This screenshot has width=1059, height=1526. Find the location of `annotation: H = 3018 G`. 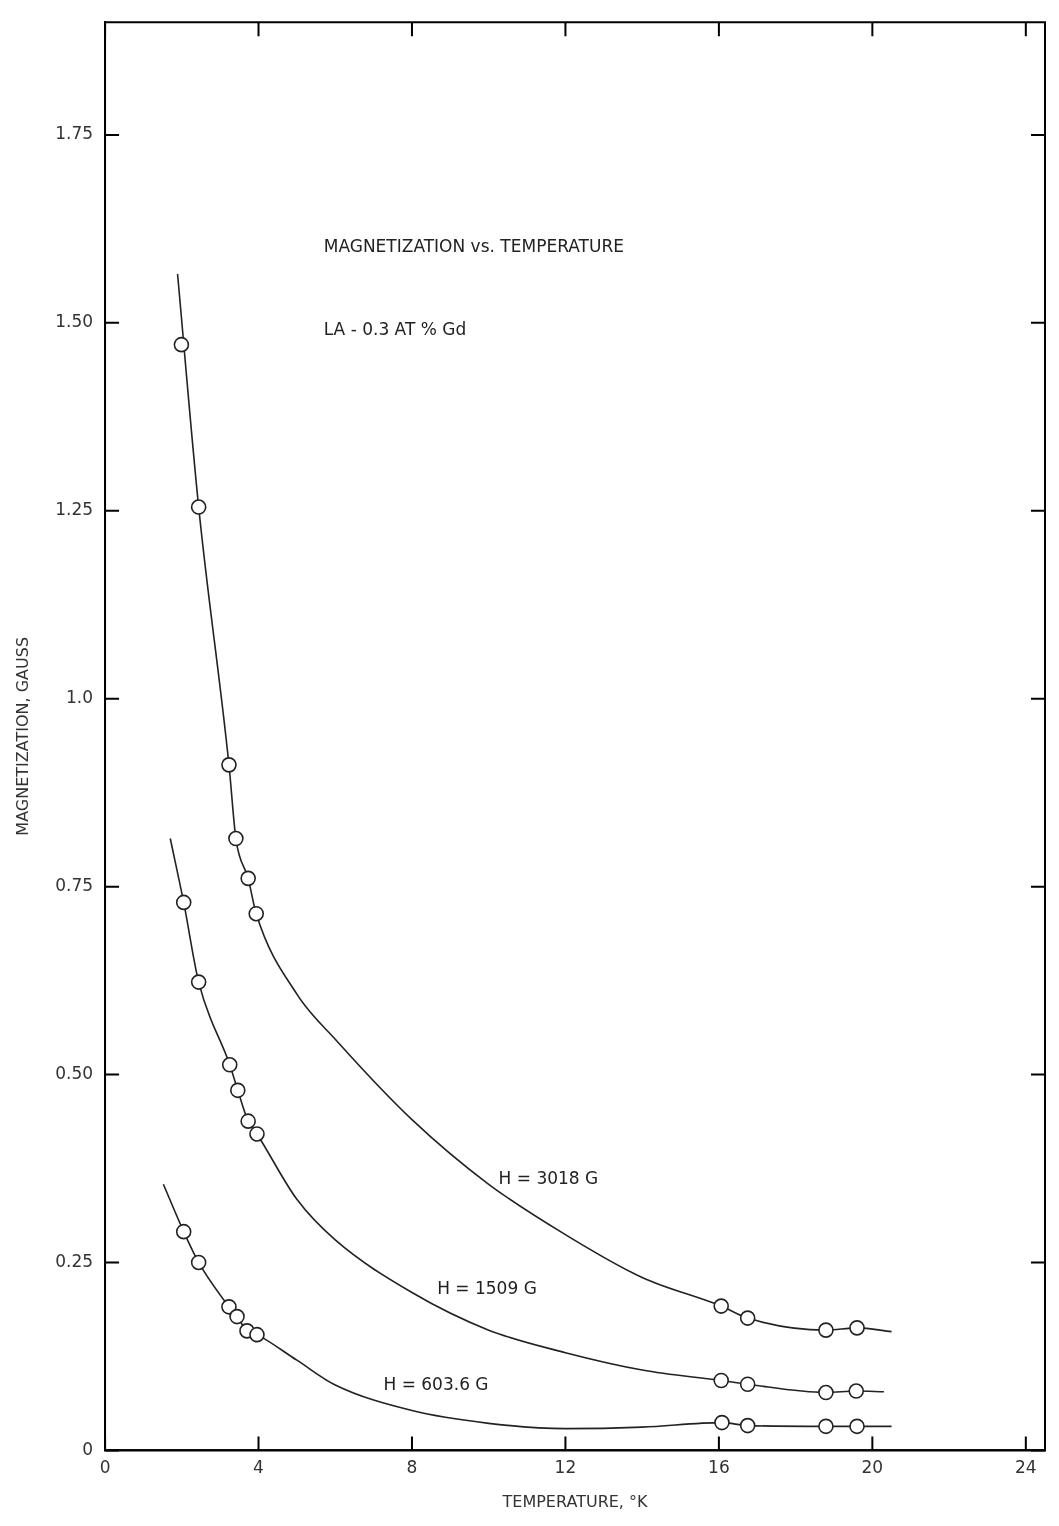

annotation: H = 3018 G is located at coordinates (548, 1177).